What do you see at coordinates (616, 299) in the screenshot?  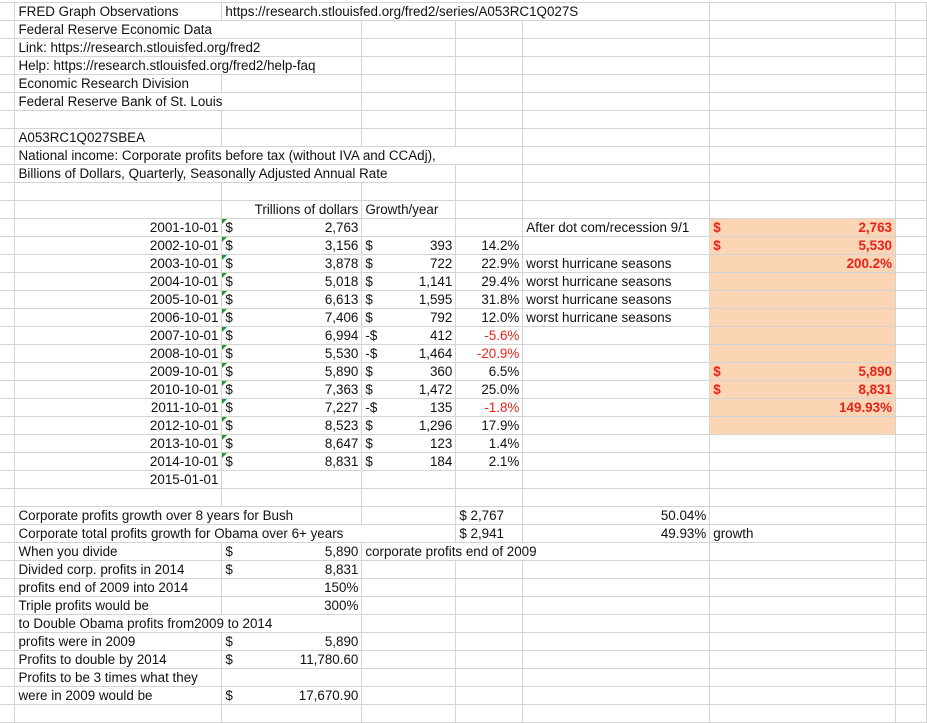 I see `cell-note: worst hurricane seasons` at bounding box center [616, 299].